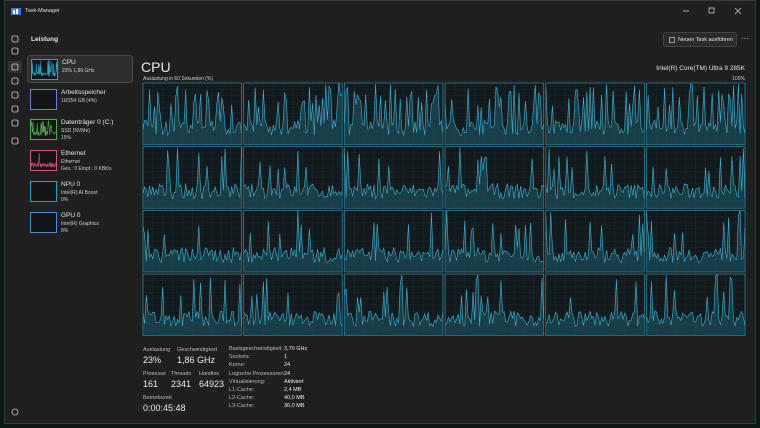 The width and height of the screenshot is (760, 428). I want to click on more-menu: ···, so click(745, 38).